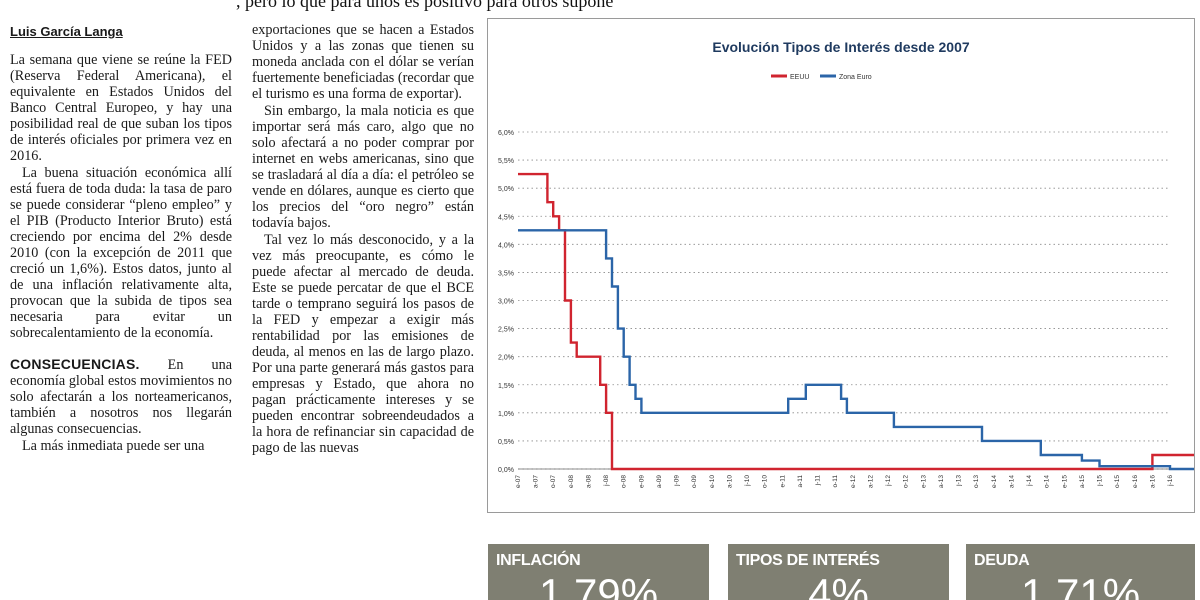 The width and height of the screenshot is (1200, 600). What do you see at coordinates (818, 481) in the screenshot?
I see `x-tick-label: j-11` at bounding box center [818, 481].